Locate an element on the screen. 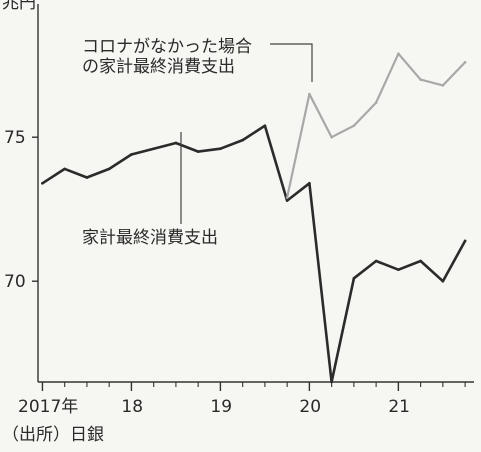  counterfactual-label: コロナがなかった場合 is located at coordinates (167, 47).